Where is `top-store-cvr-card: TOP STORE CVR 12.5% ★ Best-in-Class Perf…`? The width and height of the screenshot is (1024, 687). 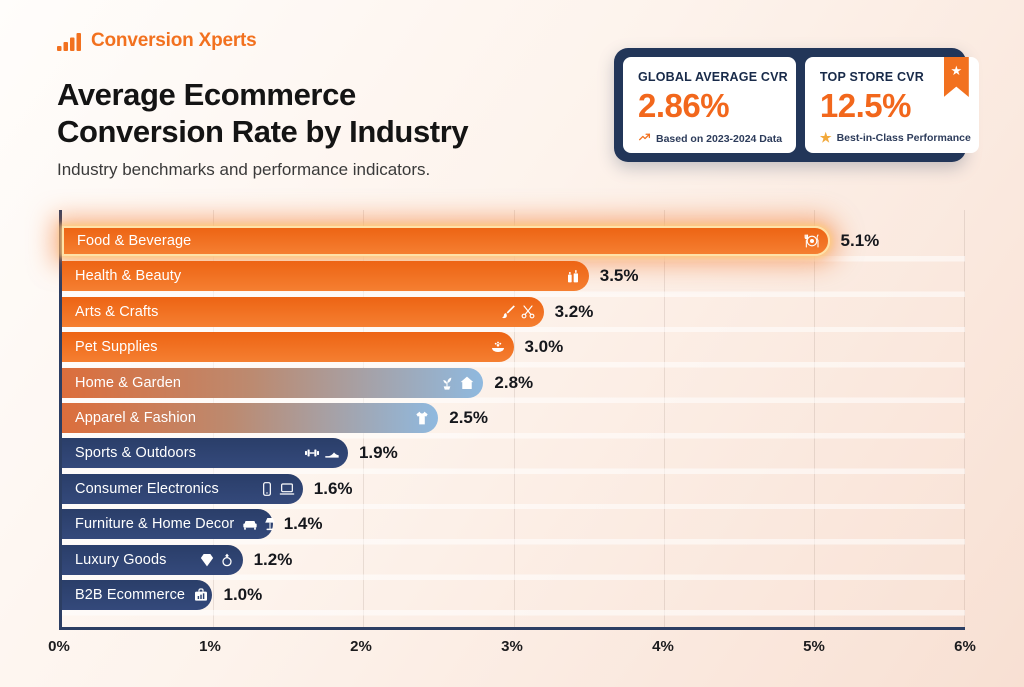
top-store-cvr-card: TOP STORE CVR 12.5% ★ Best-in-Class Perf… is located at coordinates (891, 105).